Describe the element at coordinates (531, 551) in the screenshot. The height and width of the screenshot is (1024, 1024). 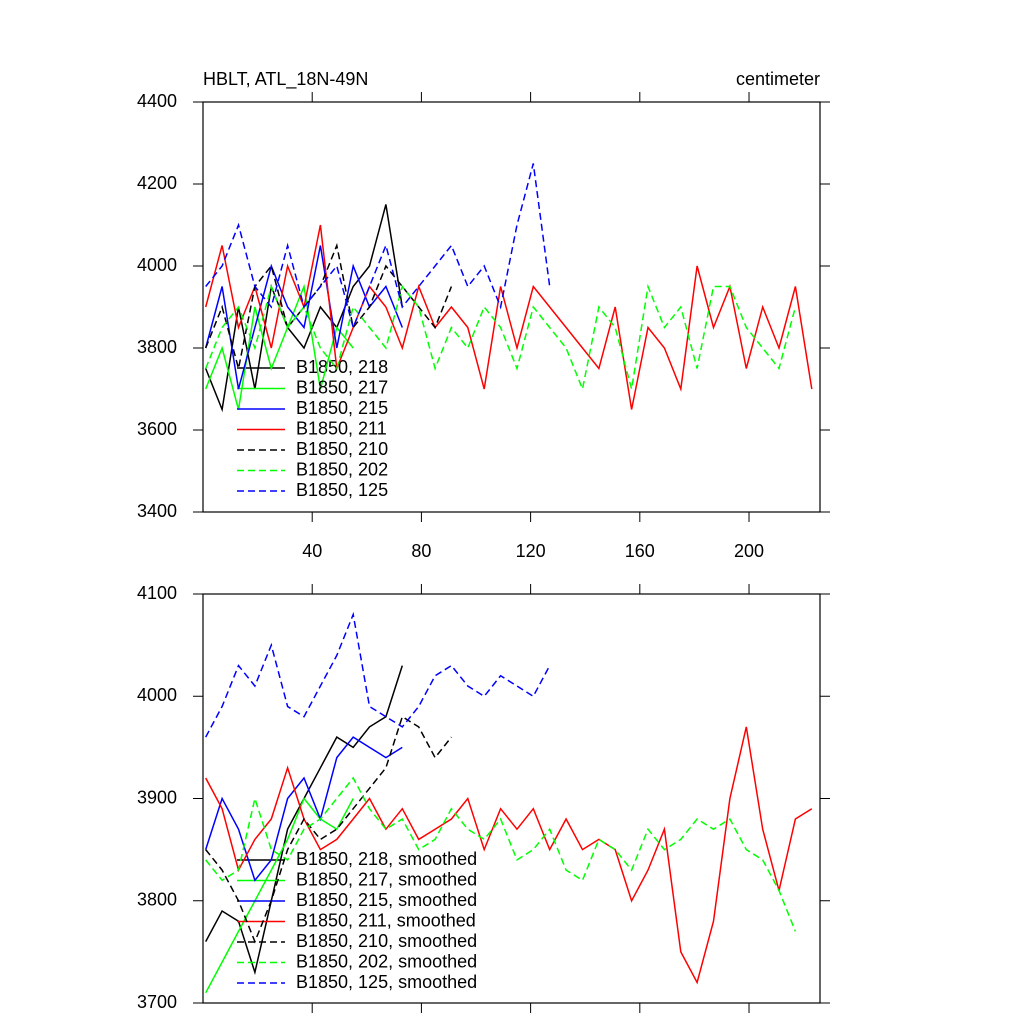
I see `x-tick-label: 120` at that location.